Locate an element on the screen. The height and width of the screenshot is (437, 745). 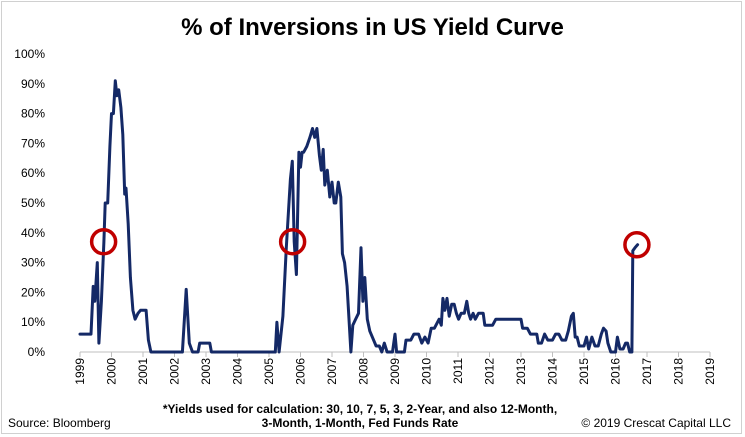
y-tick-label: 70% is located at coordinates (33, 143).